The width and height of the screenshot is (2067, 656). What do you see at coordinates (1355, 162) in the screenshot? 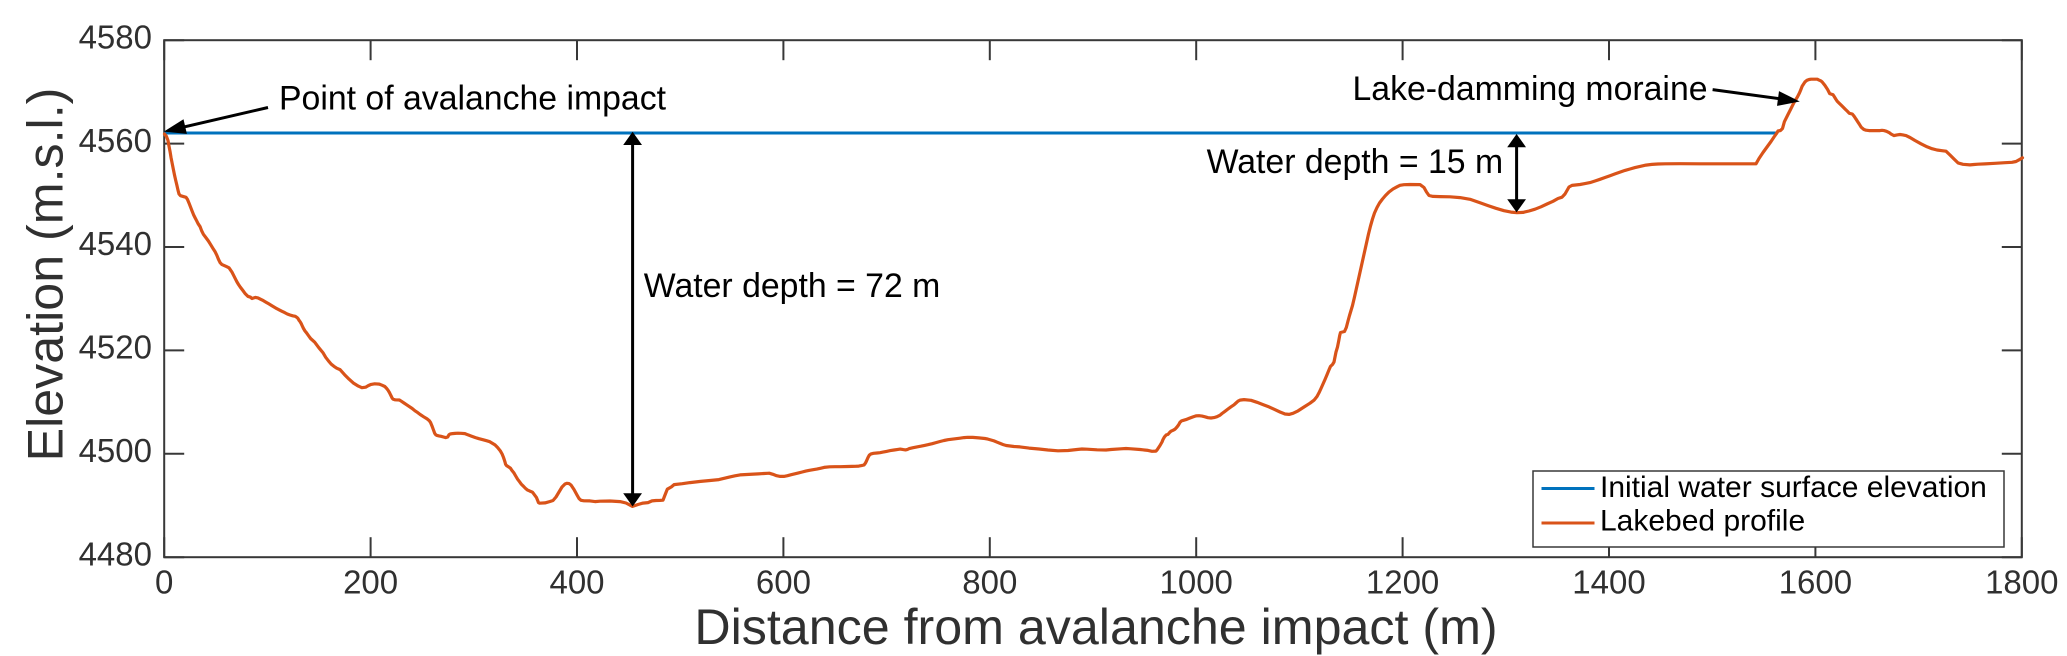
I see `svg-text: Water depth = 15 m` at bounding box center [1355, 162].